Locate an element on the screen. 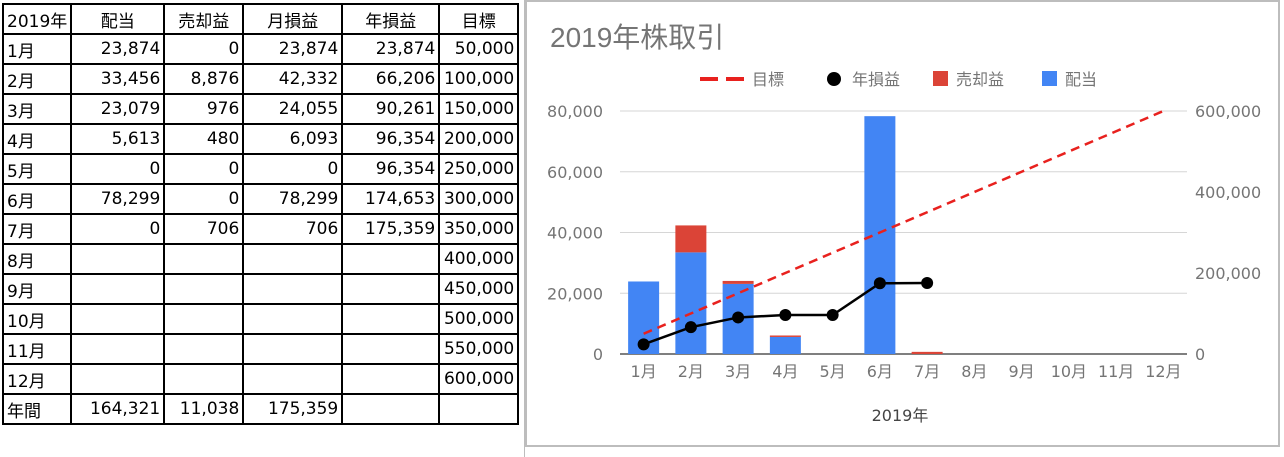 The image size is (1284, 457). cell-target: 350,000 is located at coordinates (479, 229).